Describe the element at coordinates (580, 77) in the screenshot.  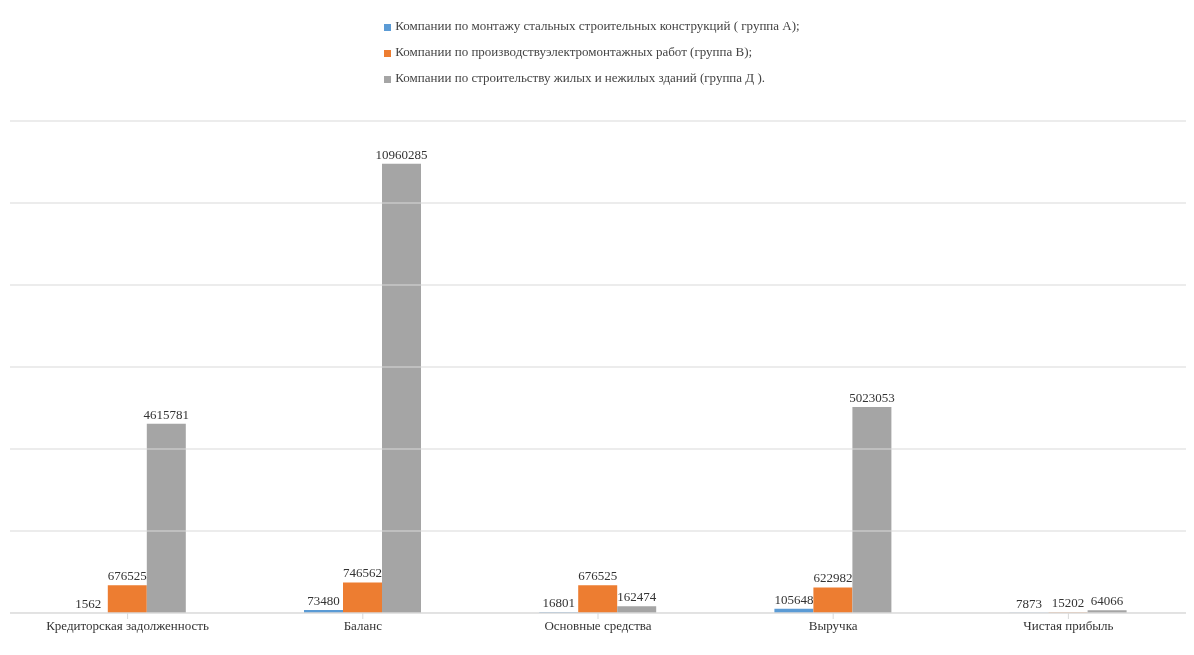
I see `legend-label: Компании по строительству жилых и нежилых зданий (группа Д ).` at that location.